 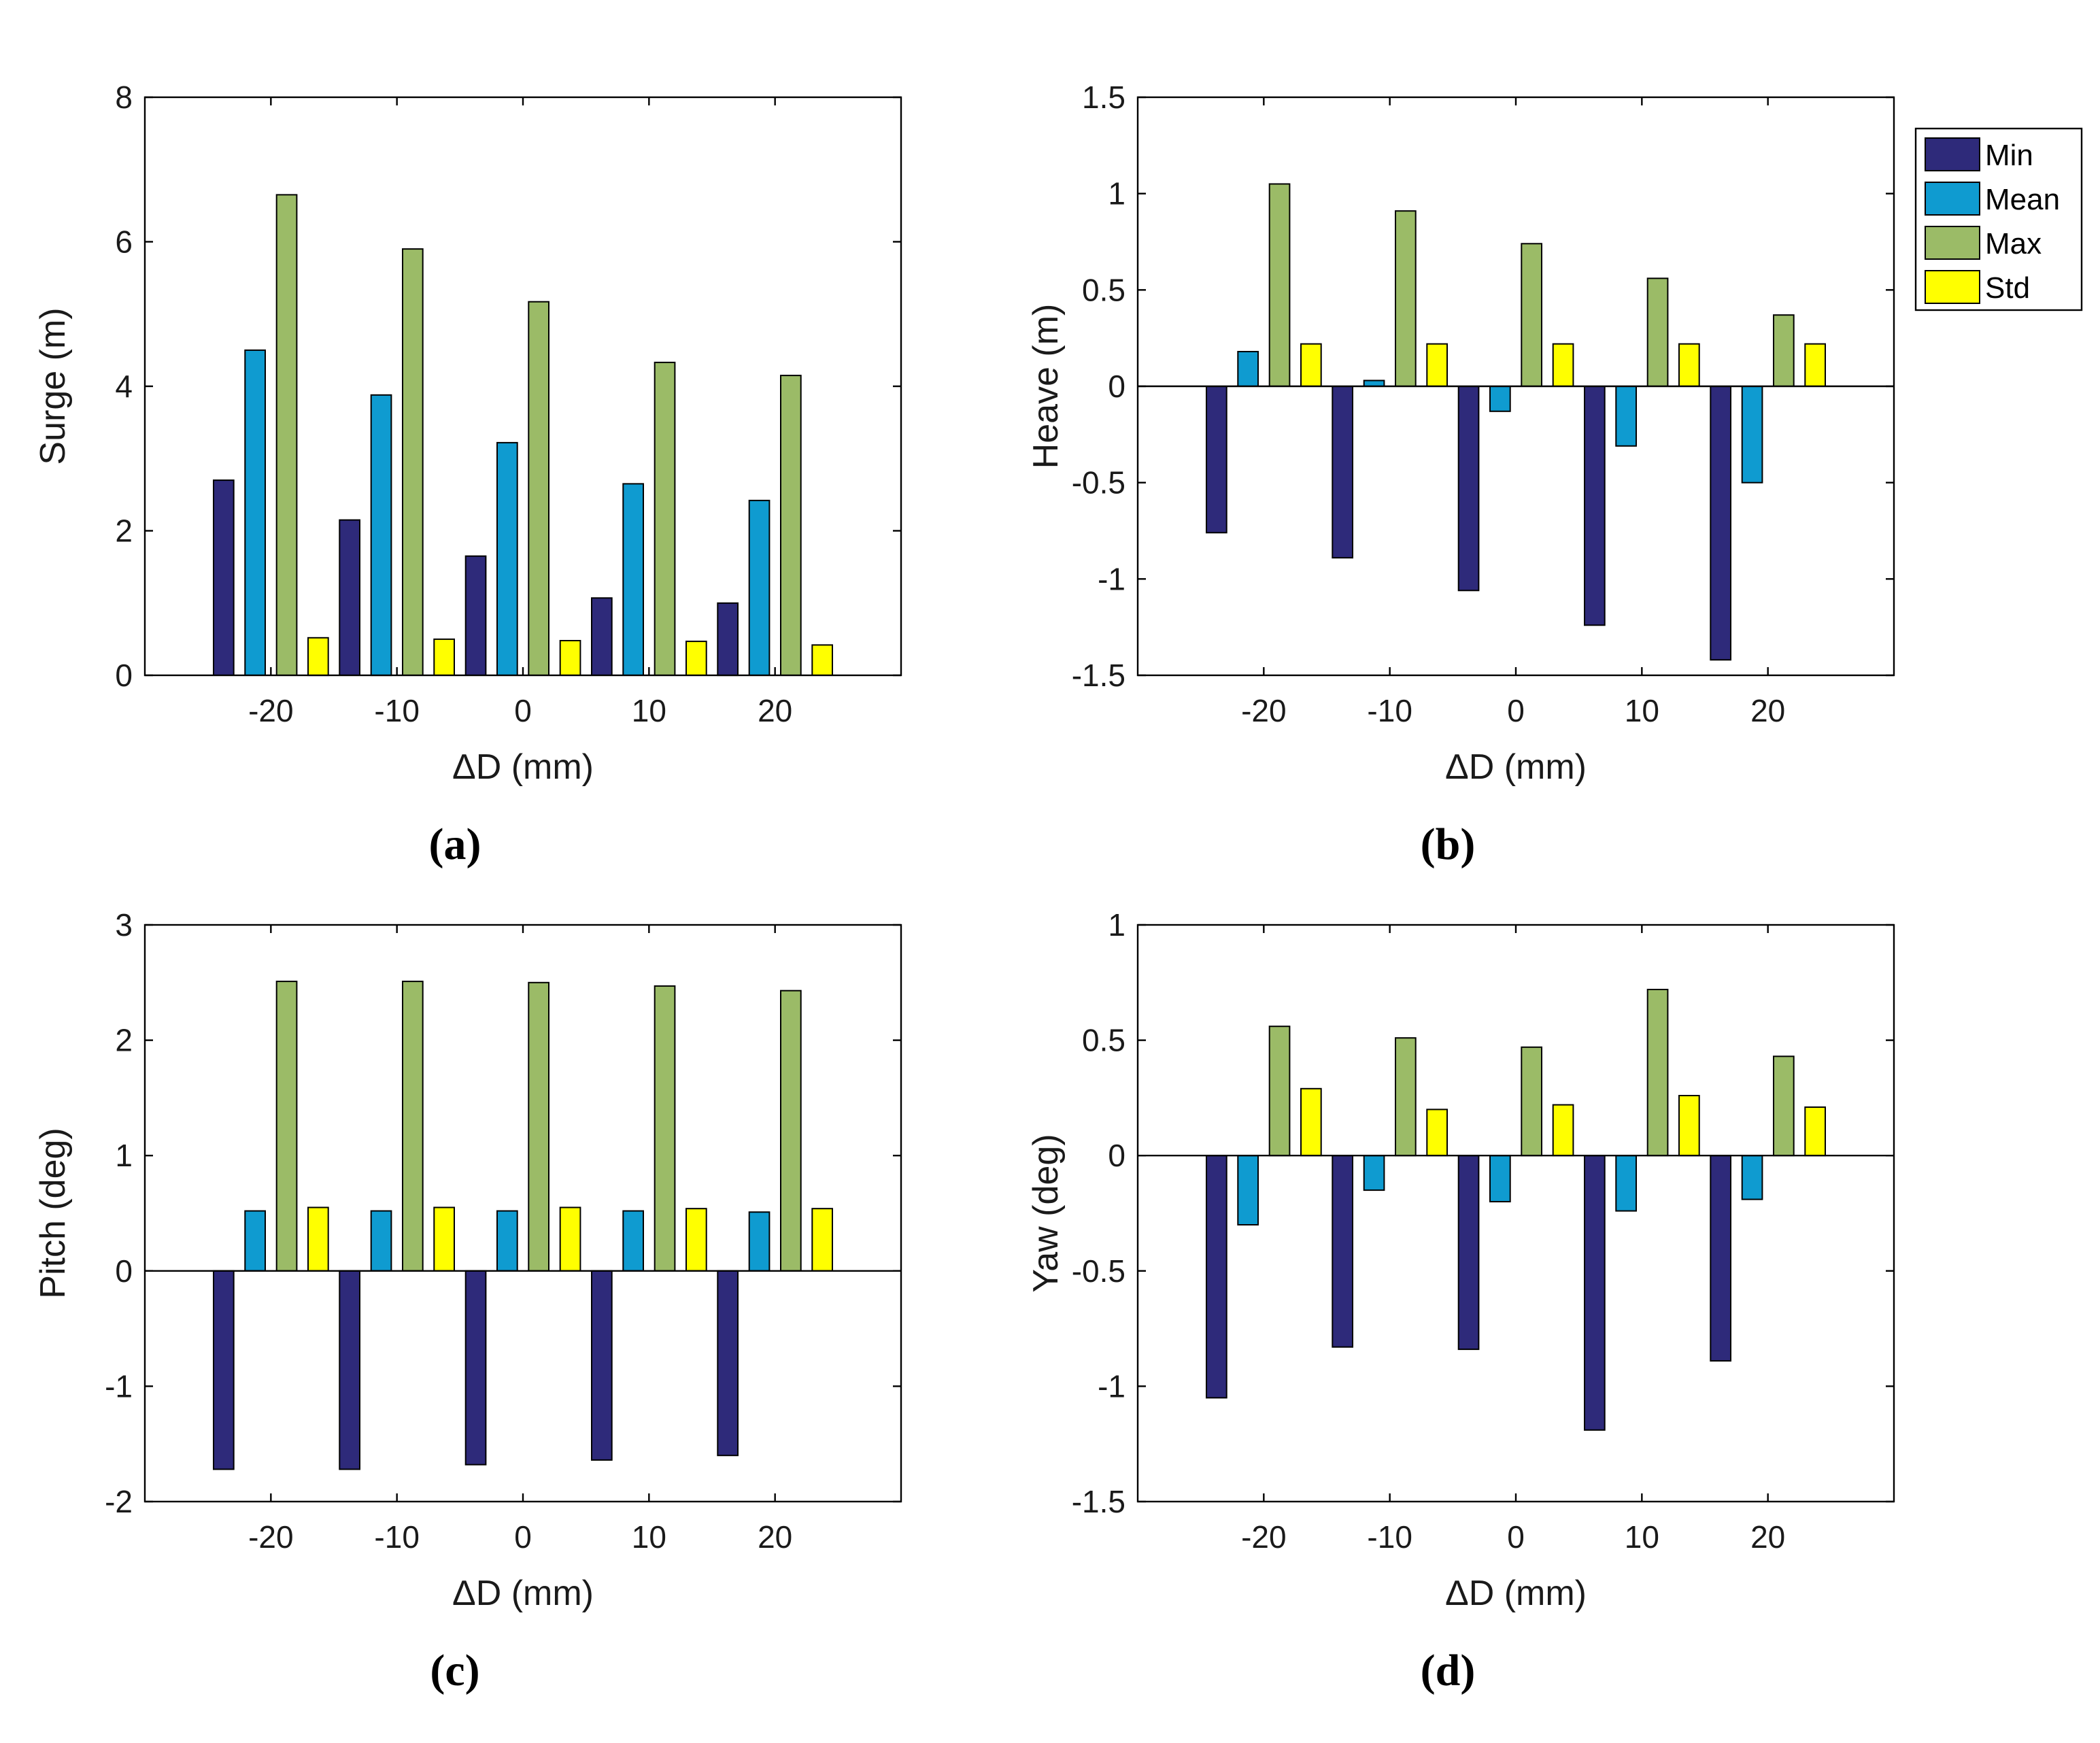 What do you see at coordinates (1046, 386) in the screenshot?
I see `y-axis-label: Heave (m)` at bounding box center [1046, 386].